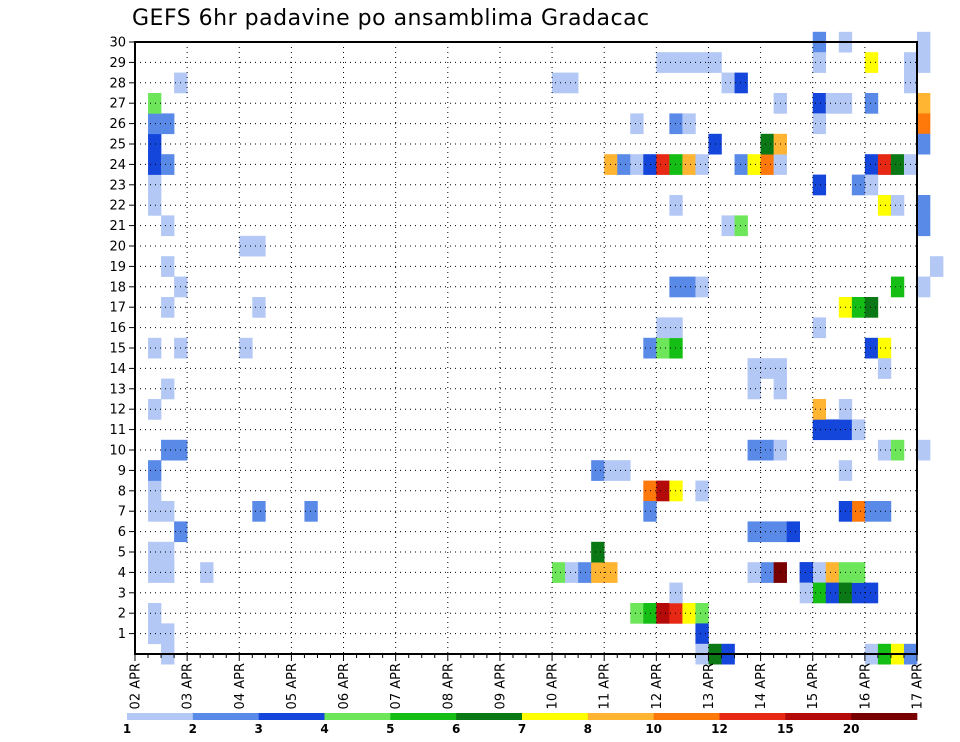 This screenshot has width=960, height=742. What do you see at coordinates (122, 573) in the screenshot?
I see `y-tick-label-4: 4` at bounding box center [122, 573].